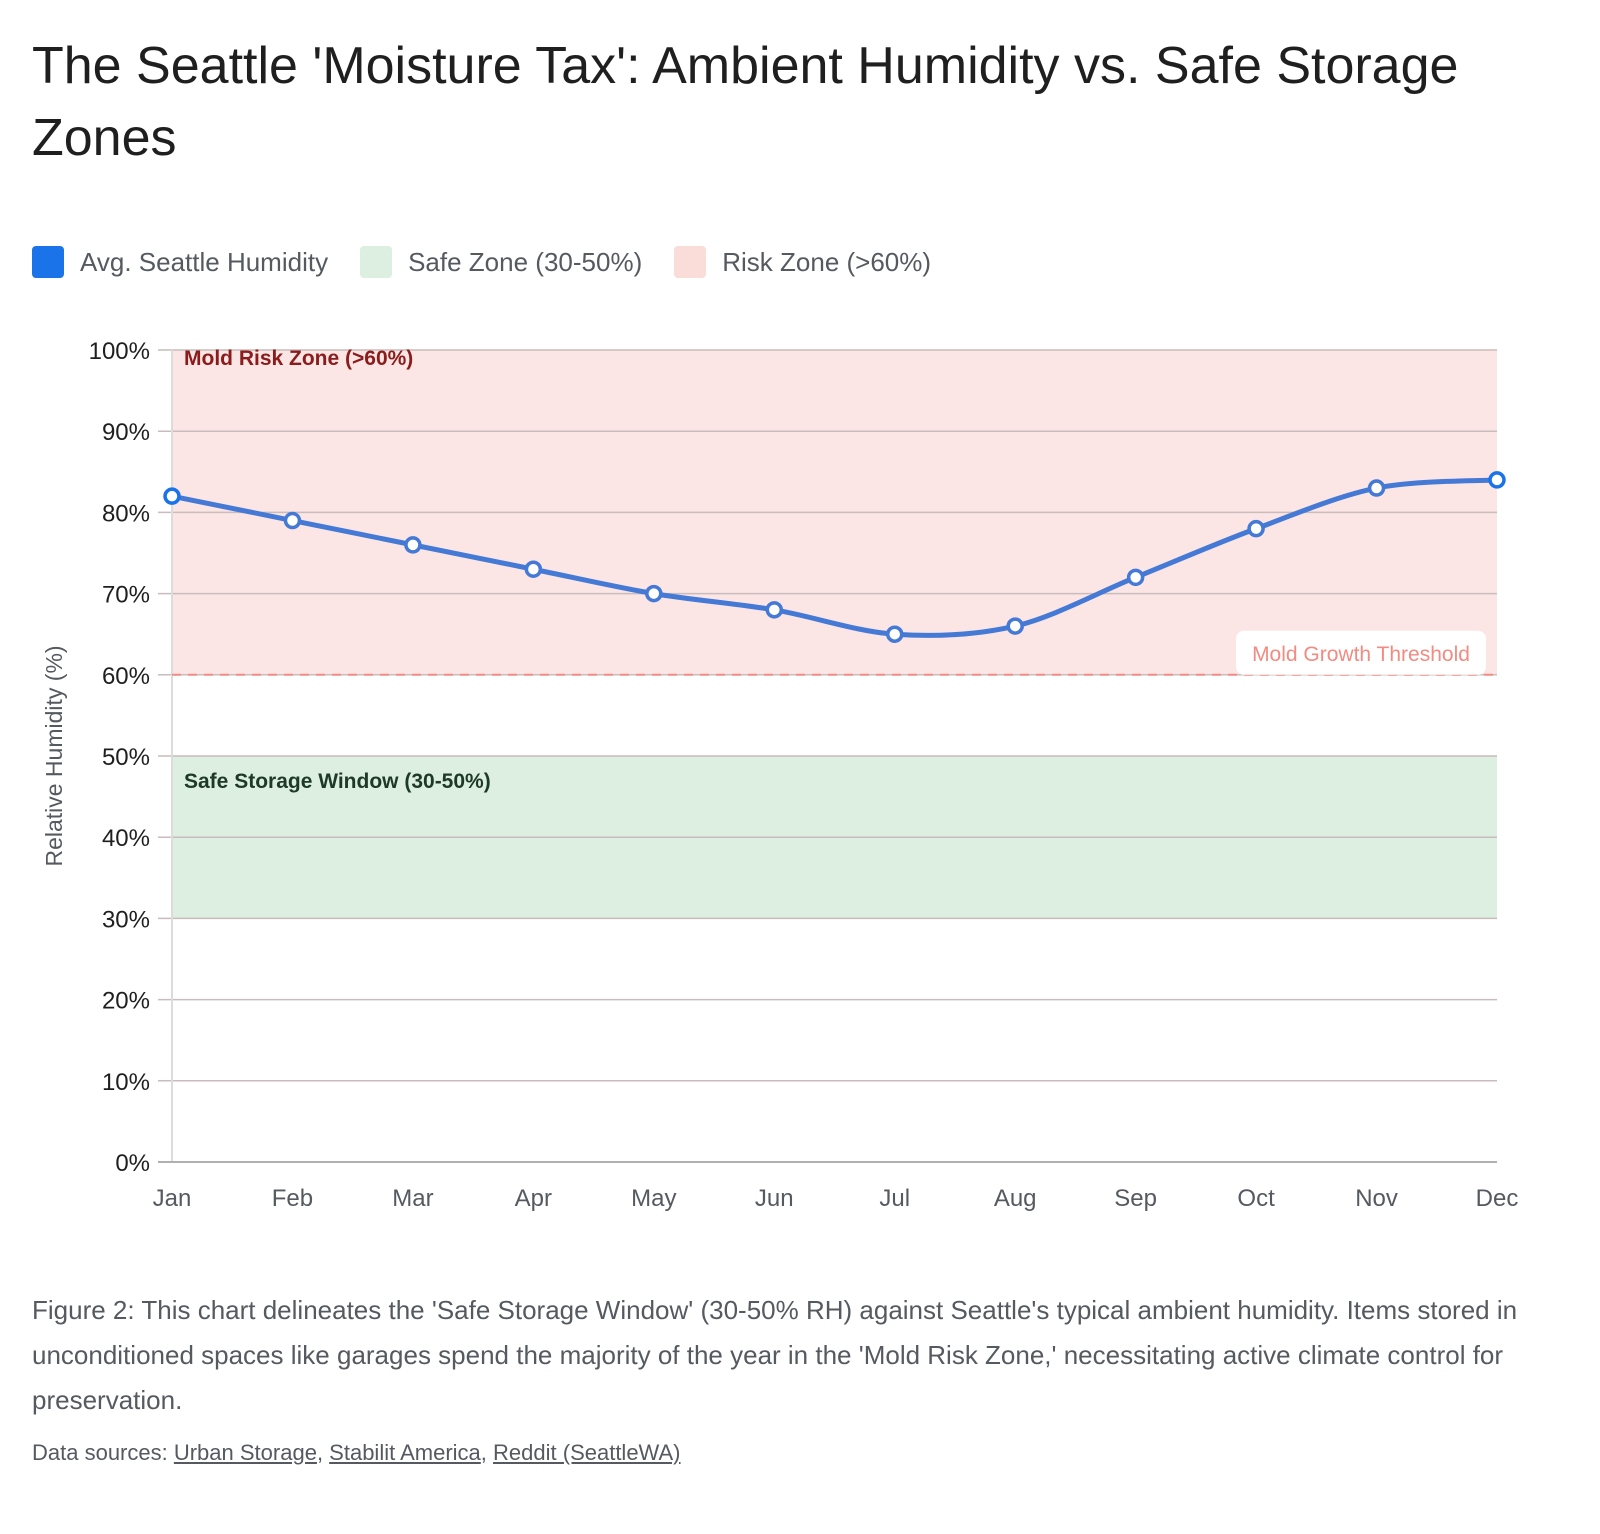 The image size is (1600, 1534). Describe the element at coordinates (690, 262) in the screenshot. I see `legend-swatch-risk-zone` at that location.